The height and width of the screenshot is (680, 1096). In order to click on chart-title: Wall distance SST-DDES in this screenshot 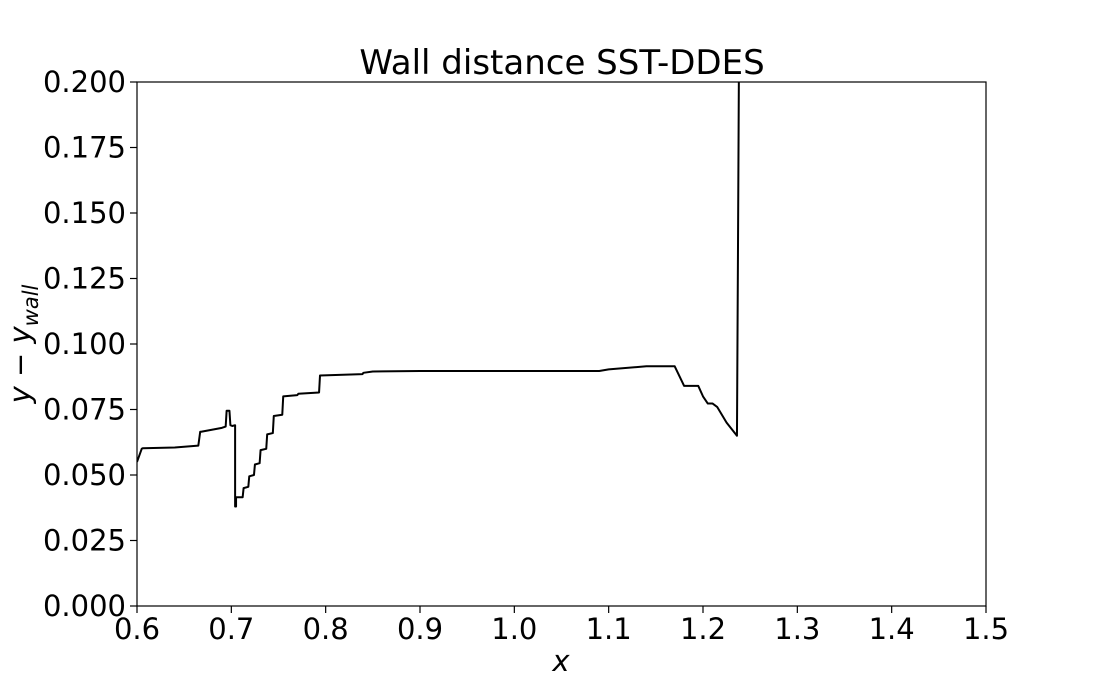, I will do `click(561, 63)`.